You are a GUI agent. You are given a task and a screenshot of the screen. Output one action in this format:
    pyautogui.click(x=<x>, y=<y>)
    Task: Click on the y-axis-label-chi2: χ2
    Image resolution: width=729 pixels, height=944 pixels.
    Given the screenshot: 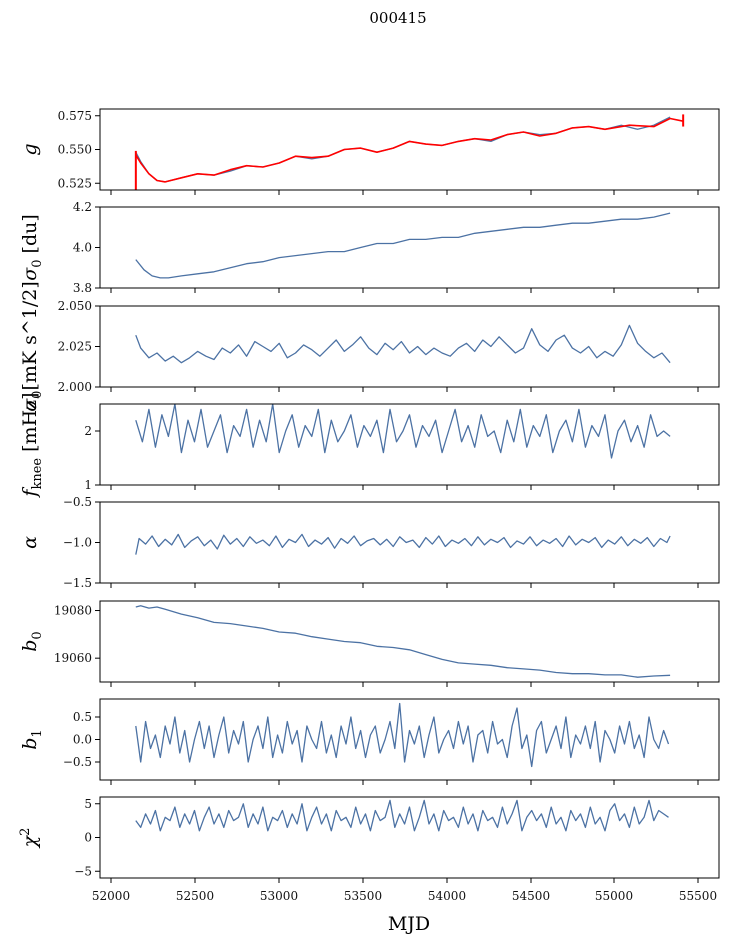 What is the action you would take?
    pyautogui.click(x=29, y=839)
    